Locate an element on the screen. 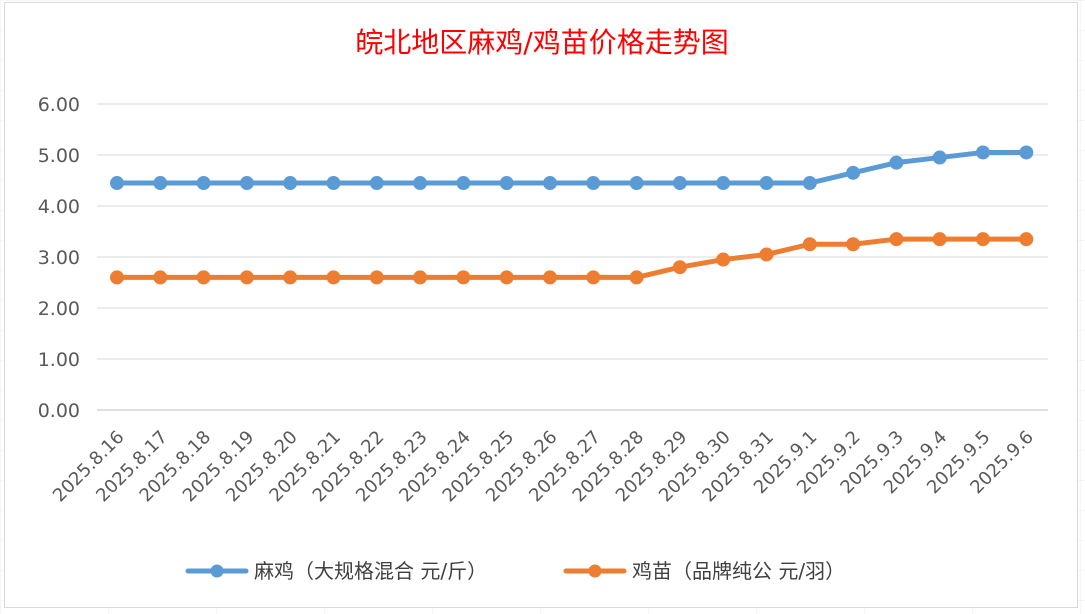  legend-item: 鸡苗（品牌纯公 元/羽） is located at coordinates (704, 571).